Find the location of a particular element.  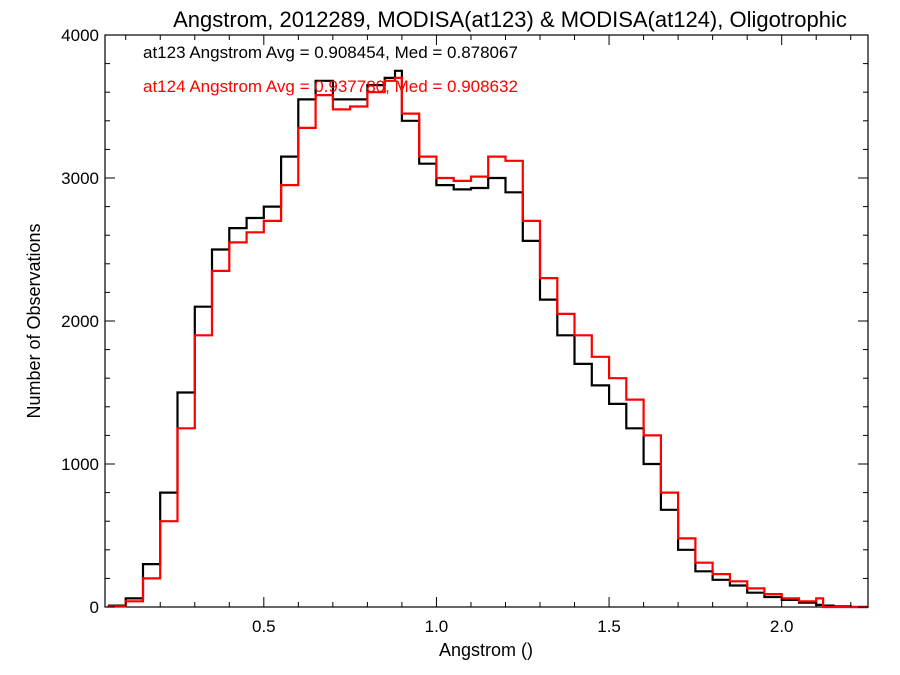

y-tick-label: 4000 is located at coordinates (80, 35).